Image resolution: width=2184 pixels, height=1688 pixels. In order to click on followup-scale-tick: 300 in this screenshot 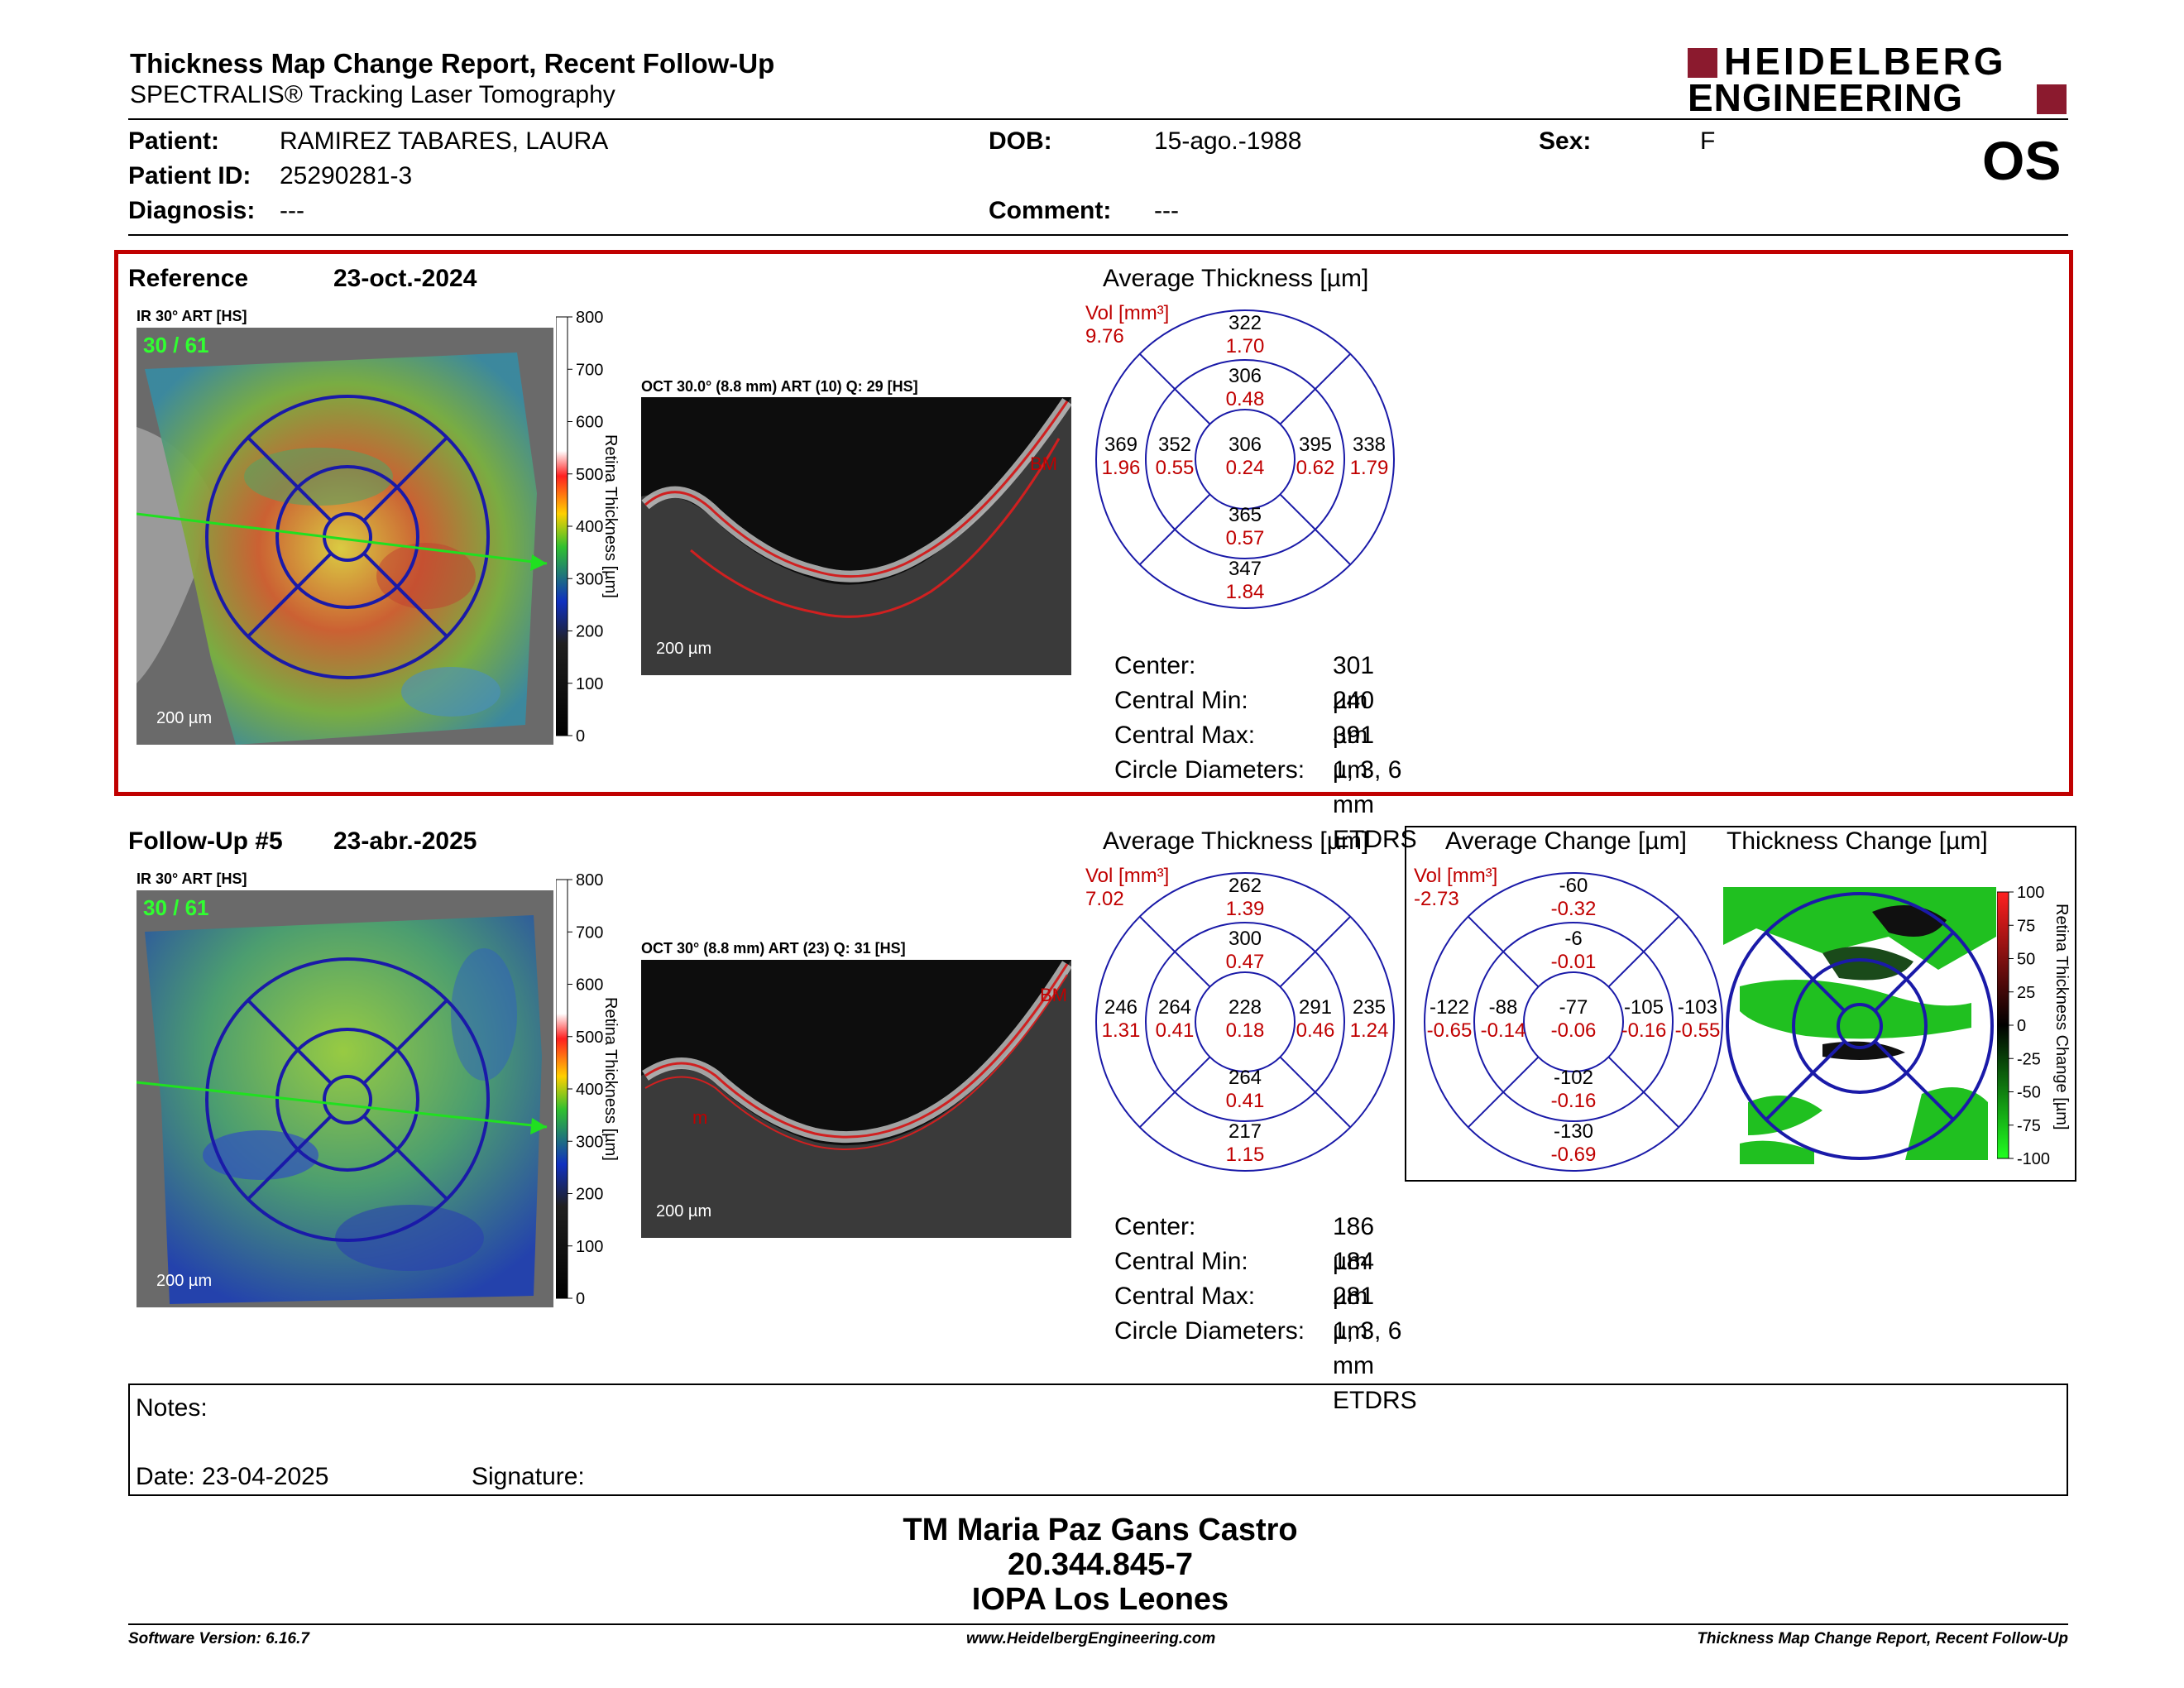, I will do `click(589, 1142)`.